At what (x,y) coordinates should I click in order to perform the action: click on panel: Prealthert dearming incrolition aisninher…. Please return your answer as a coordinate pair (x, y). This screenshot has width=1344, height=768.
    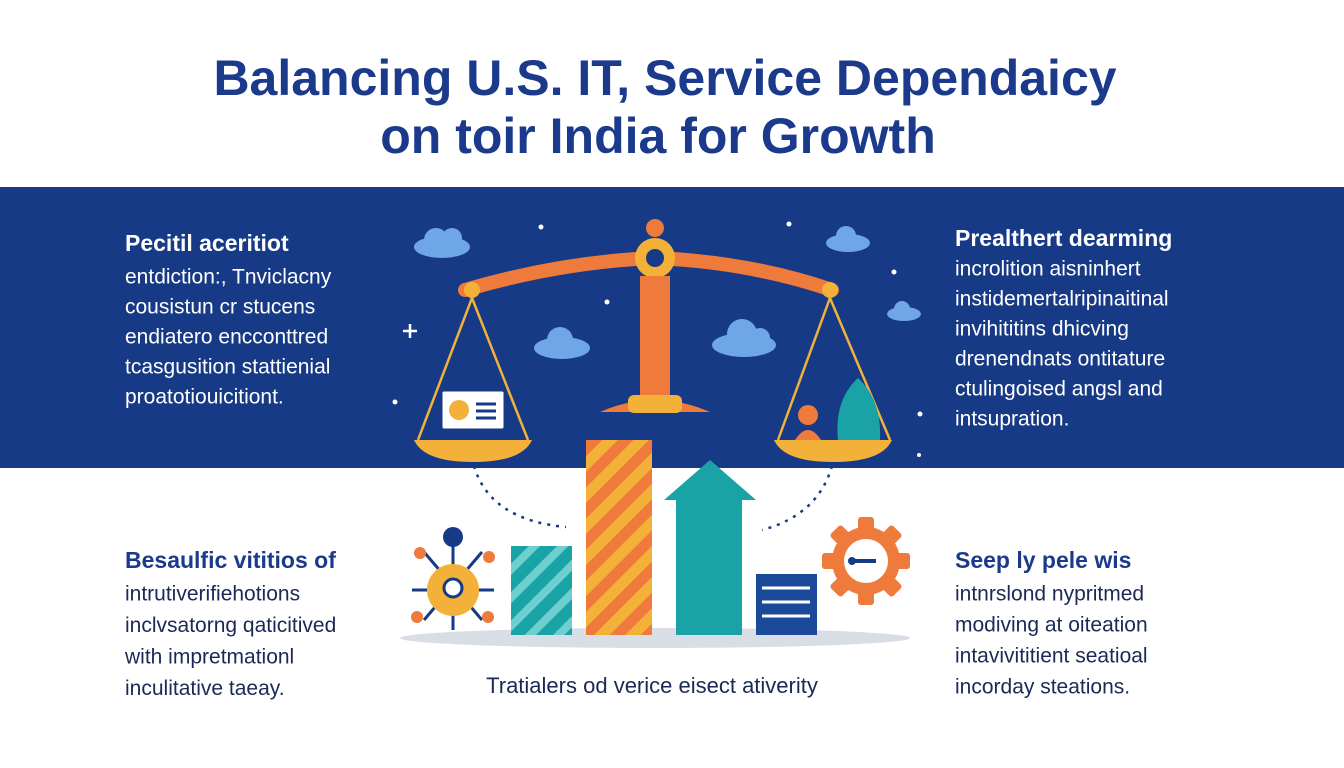
    Looking at the image, I should click on (1063, 327).